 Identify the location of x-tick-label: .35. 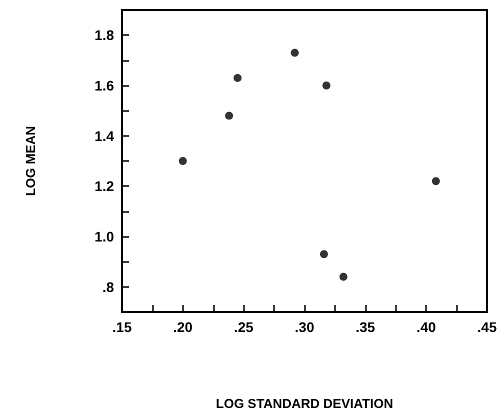
(366, 327).